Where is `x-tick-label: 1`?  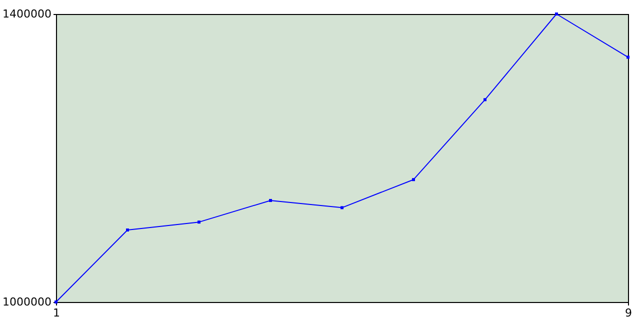 x-tick-label: 1 is located at coordinates (56, 313).